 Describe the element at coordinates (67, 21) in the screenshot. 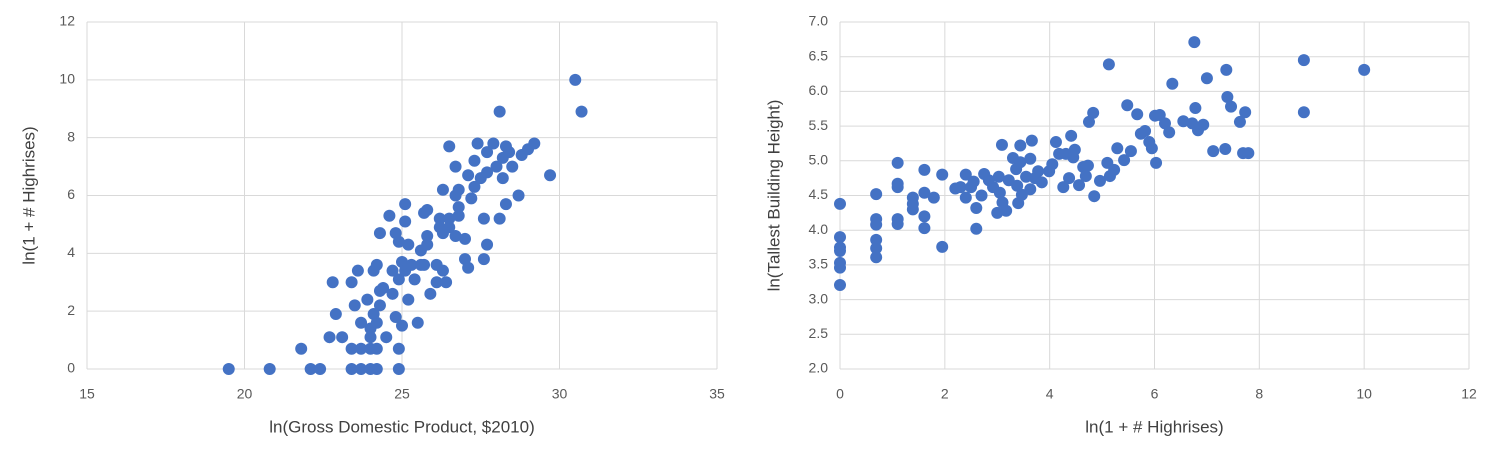

I see `y-tick-label: 12` at that location.